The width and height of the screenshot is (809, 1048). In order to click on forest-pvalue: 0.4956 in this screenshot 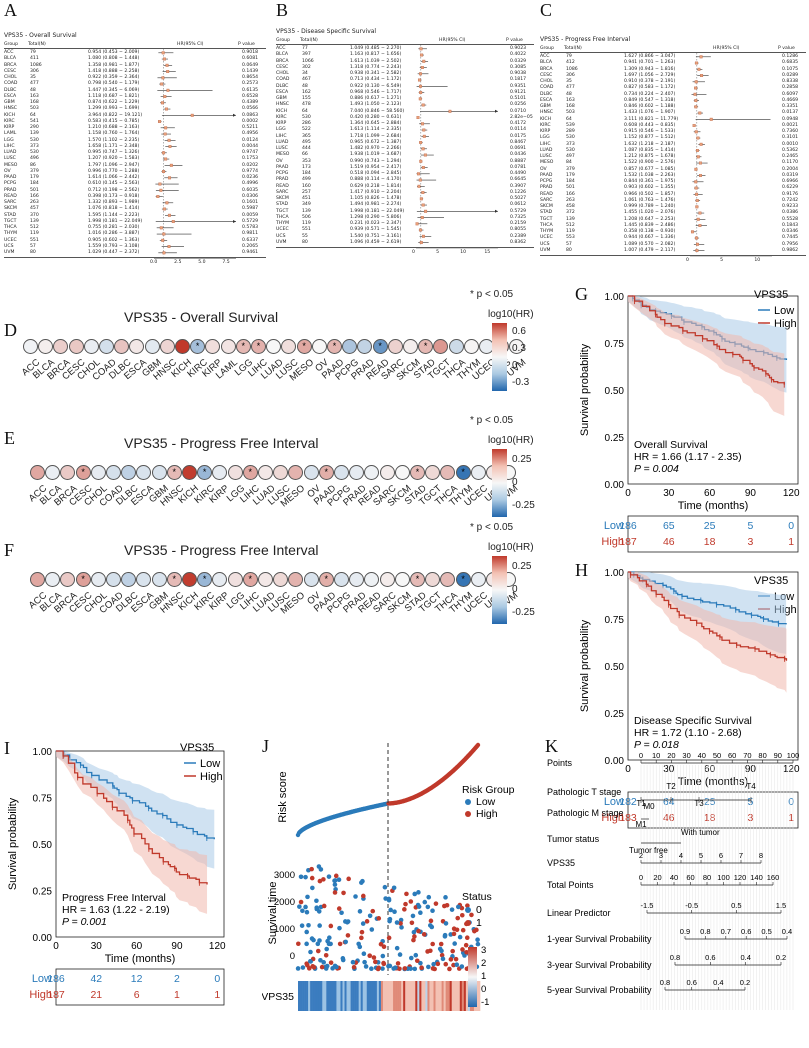, I will do `click(250, 134)`.